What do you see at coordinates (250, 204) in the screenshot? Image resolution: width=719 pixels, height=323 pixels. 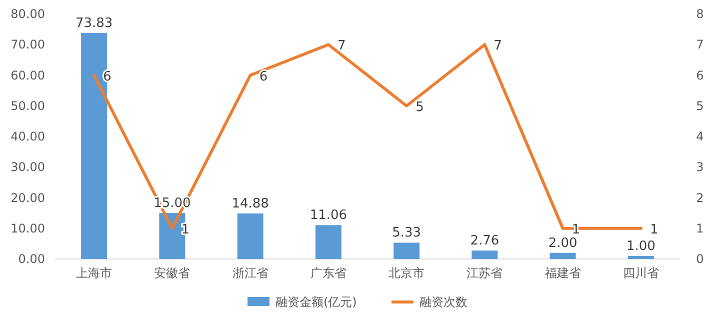 I see `data-label: 14.88` at bounding box center [250, 204].